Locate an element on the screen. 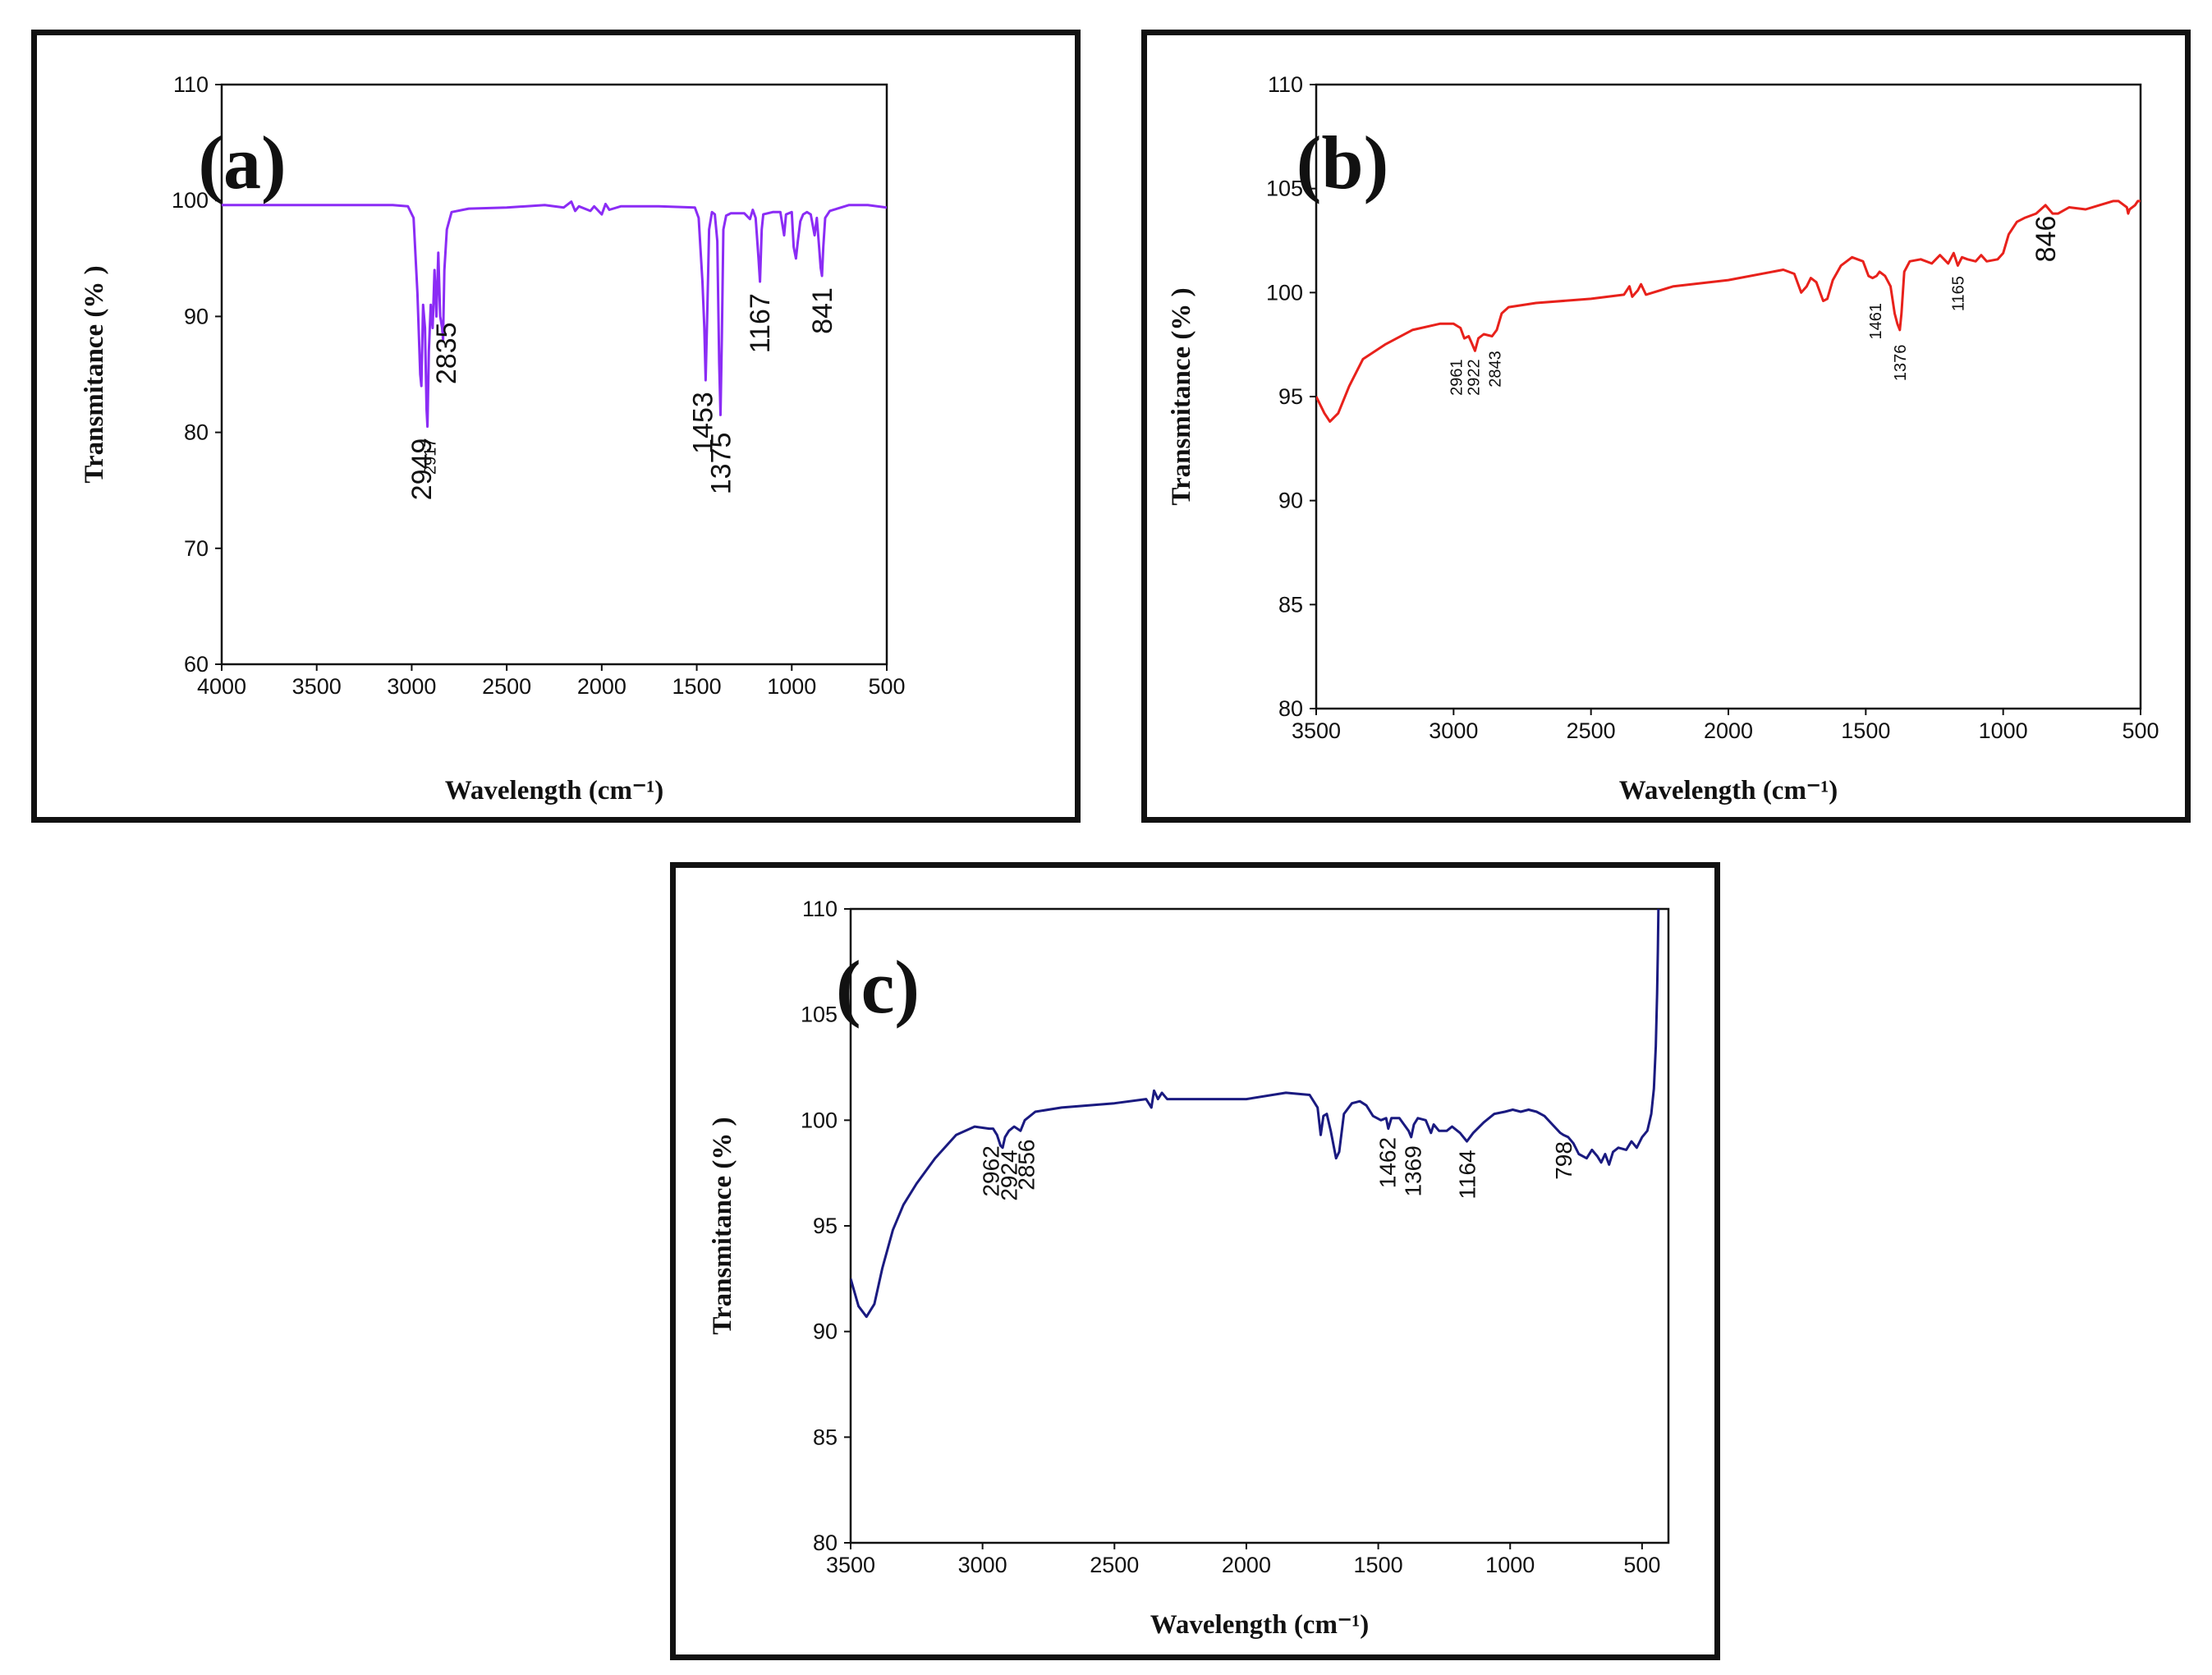  x-tick-label-a: 1000 is located at coordinates (791, 686).